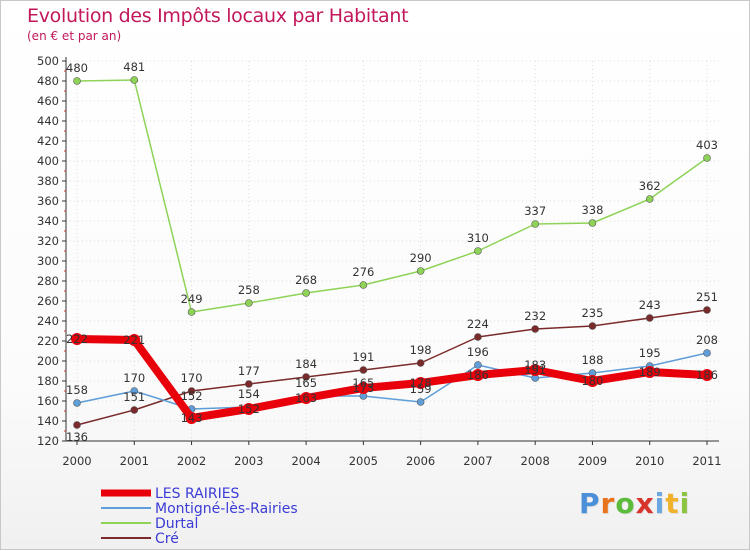 This screenshot has width=750, height=551. Describe the element at coordinates (226, 509) in the screenshot. I see `legend-label: Montigné-lès-Rairies` at that location.